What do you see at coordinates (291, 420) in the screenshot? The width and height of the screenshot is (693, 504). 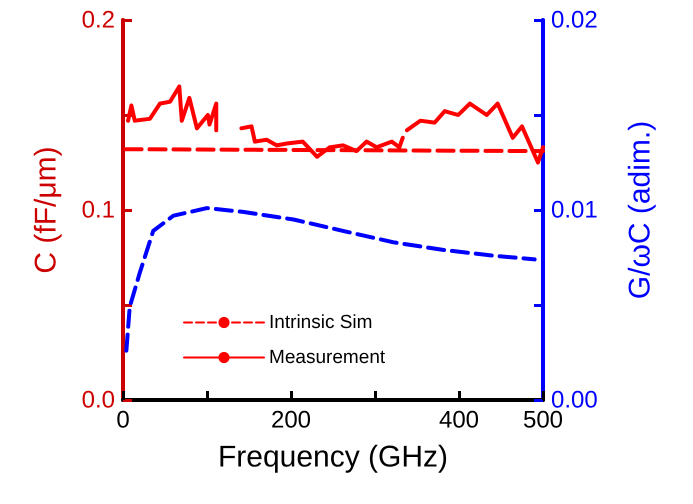 I see `x-tick-label: 200` at bounding box center [291, 420].